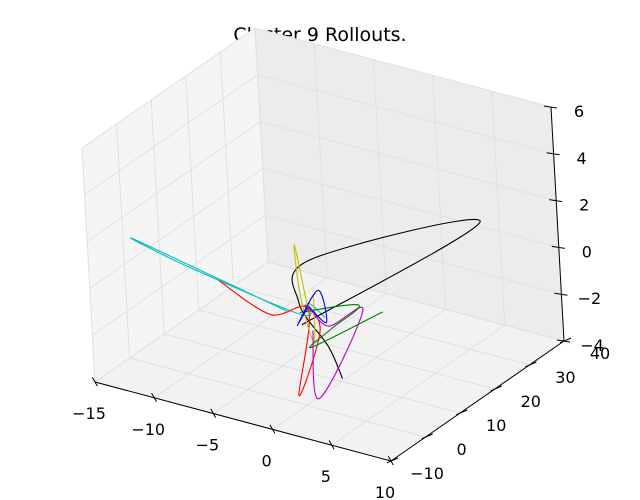 This screenshot has width=640, height=500. I want to click on z-tick-label: 4, so click(582, 158).